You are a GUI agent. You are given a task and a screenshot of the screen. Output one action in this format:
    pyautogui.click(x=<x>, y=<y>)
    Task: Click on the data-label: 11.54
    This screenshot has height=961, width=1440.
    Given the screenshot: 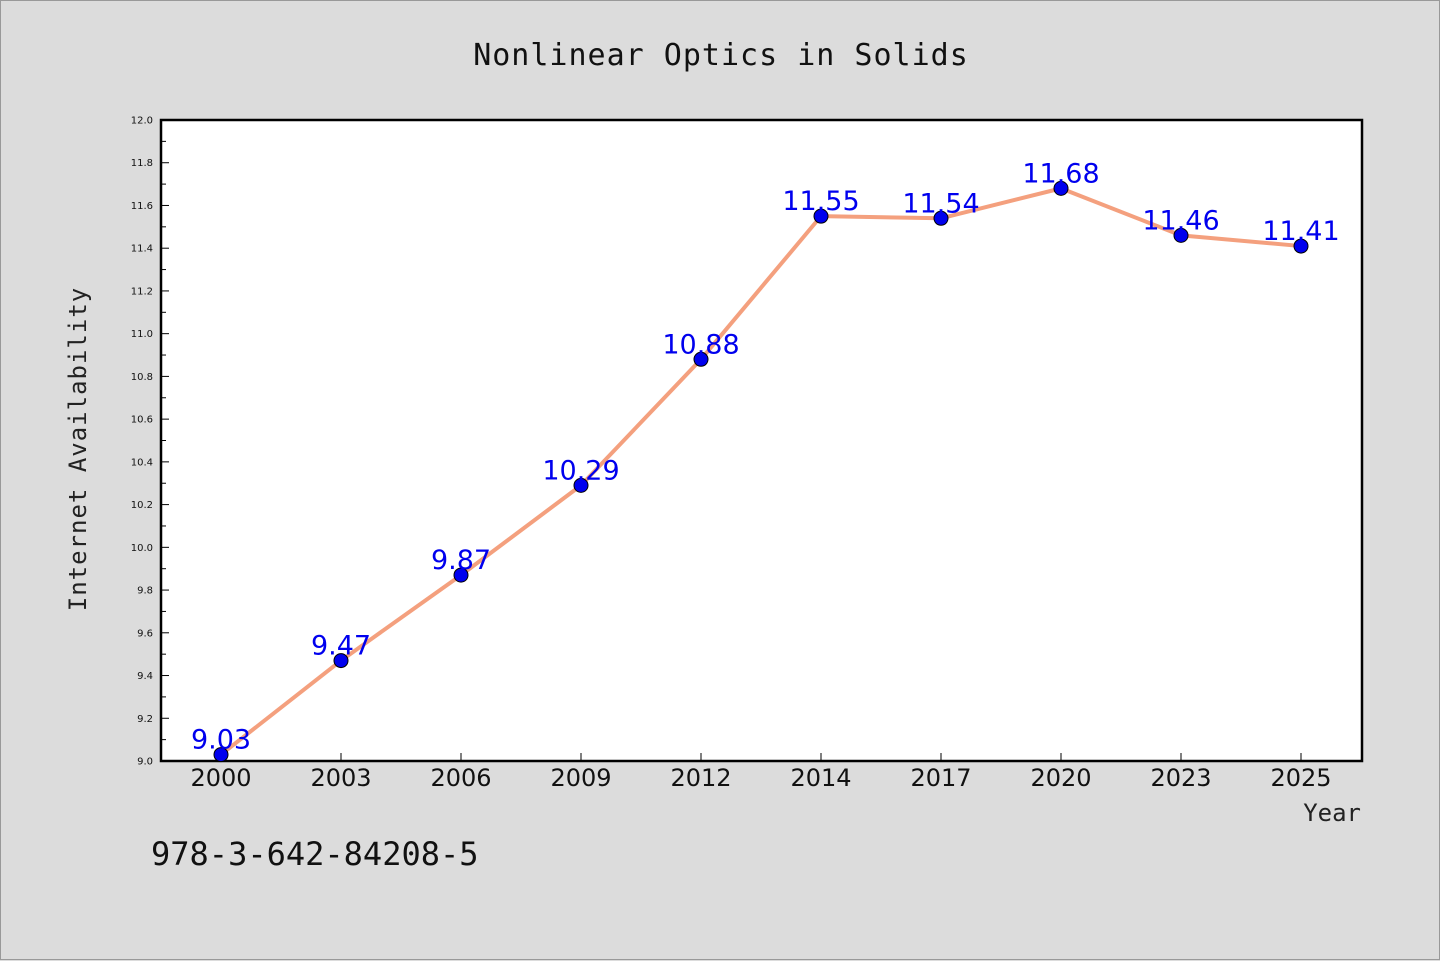 What is the action you would take?
    pyautogui.click(x=940, y=203)
    